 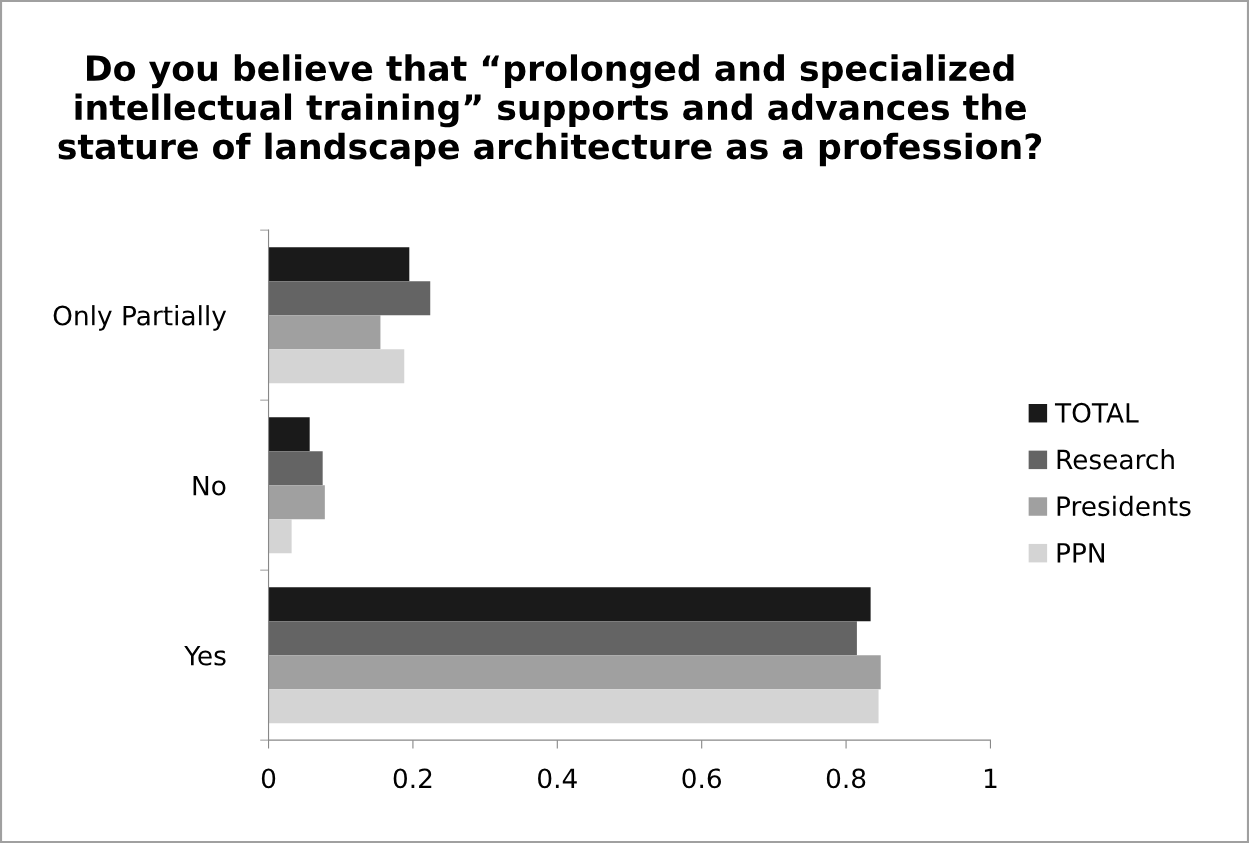 What do you see at coordinates (268, 778) in the screenshot?
I see `x-tick-label: 0` at bounding box center [268, 778].